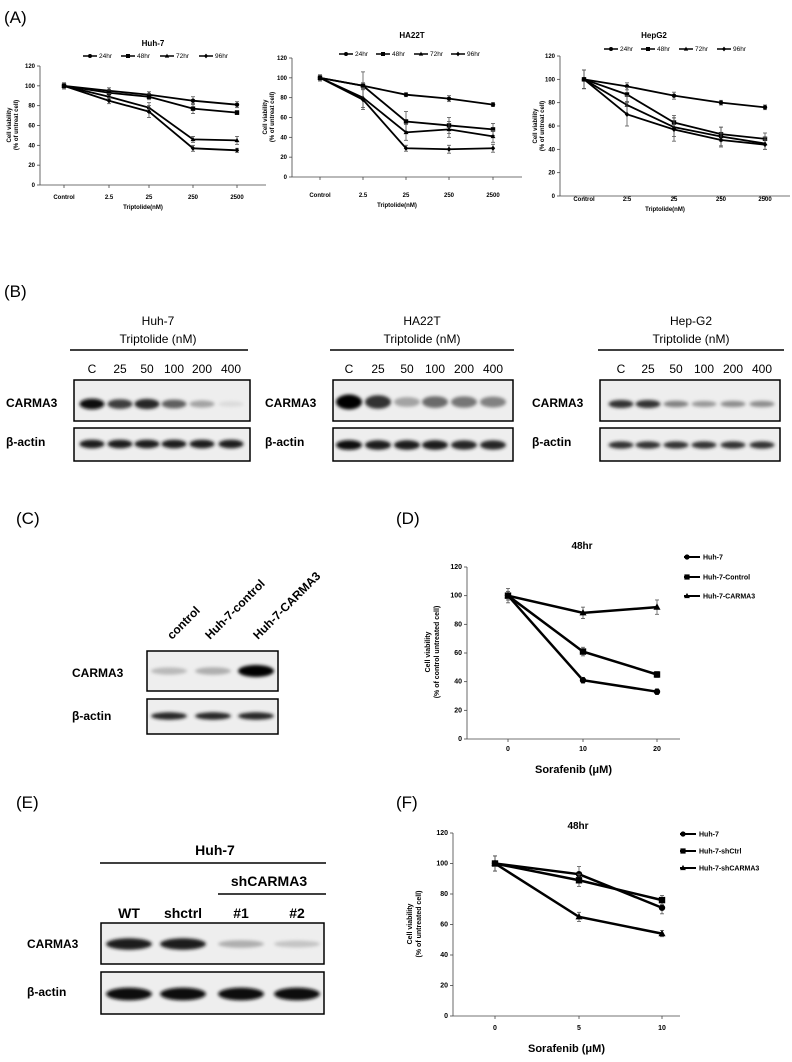  What do you see at coordinates (34, 186) in the screenshot?
I see `y-tick-label: 0` at bounding box center [34, 186].